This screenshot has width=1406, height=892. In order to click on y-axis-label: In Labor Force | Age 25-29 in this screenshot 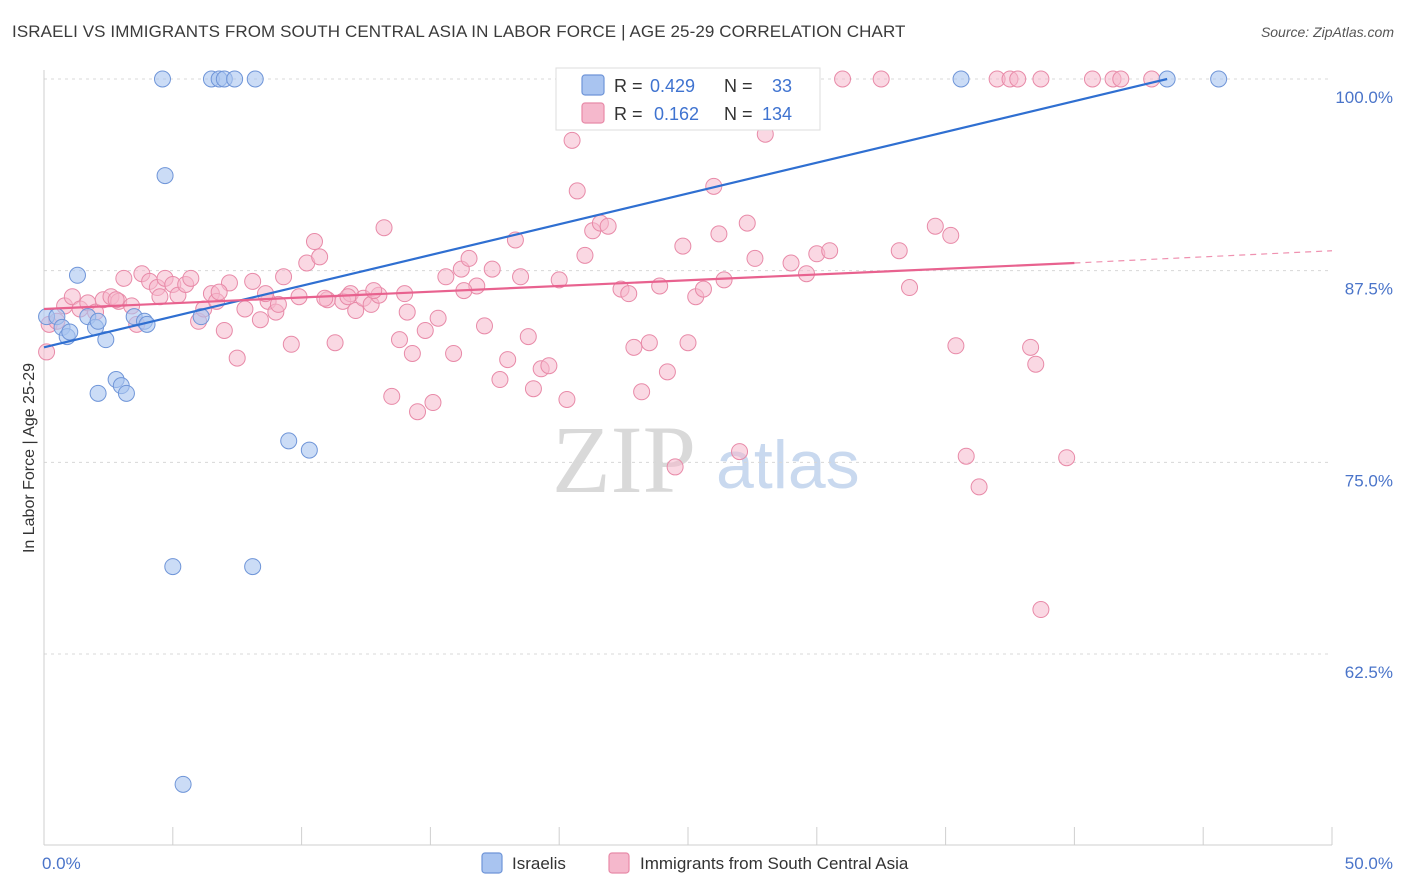, I will do `click(29, 458)`.